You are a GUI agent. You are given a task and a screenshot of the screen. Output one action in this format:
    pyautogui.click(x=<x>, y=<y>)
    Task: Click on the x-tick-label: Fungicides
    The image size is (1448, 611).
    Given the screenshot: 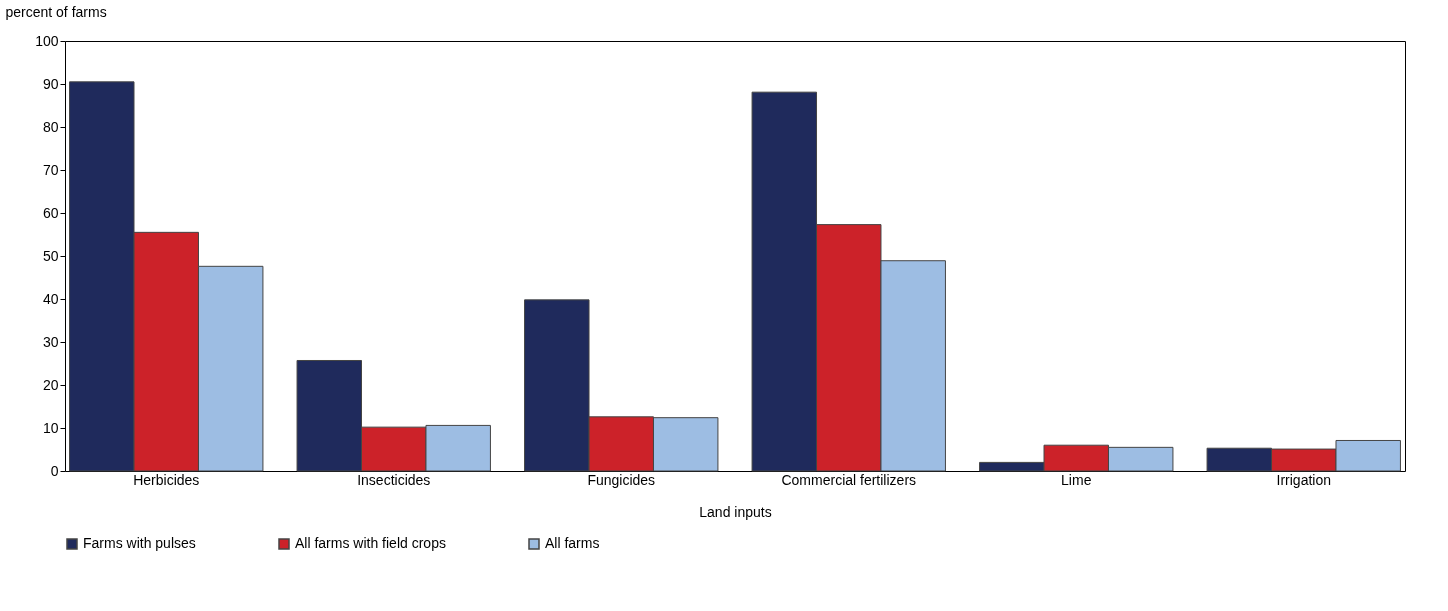 What is the action you would take?
    pyautogui.click(x=621, y=479)
    